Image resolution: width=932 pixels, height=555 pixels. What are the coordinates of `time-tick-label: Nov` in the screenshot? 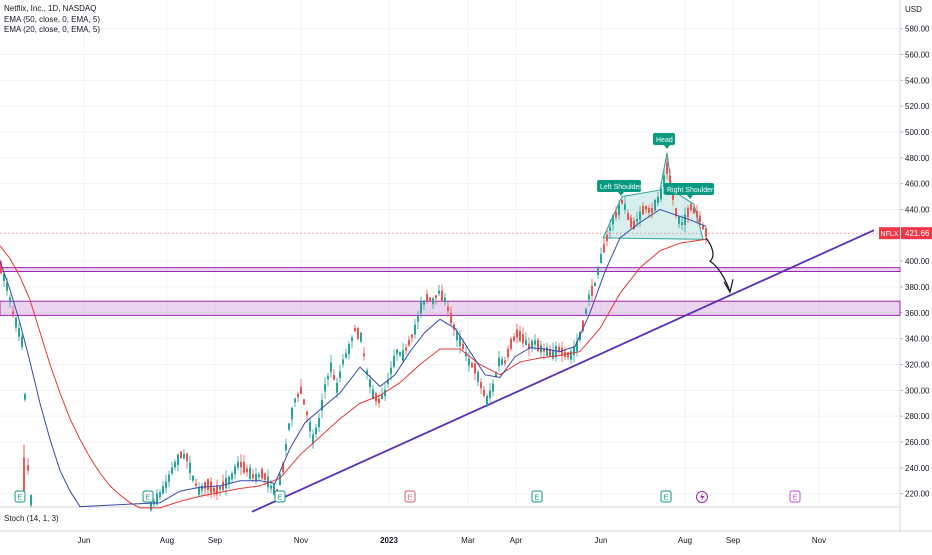 It's located at (301, 540).